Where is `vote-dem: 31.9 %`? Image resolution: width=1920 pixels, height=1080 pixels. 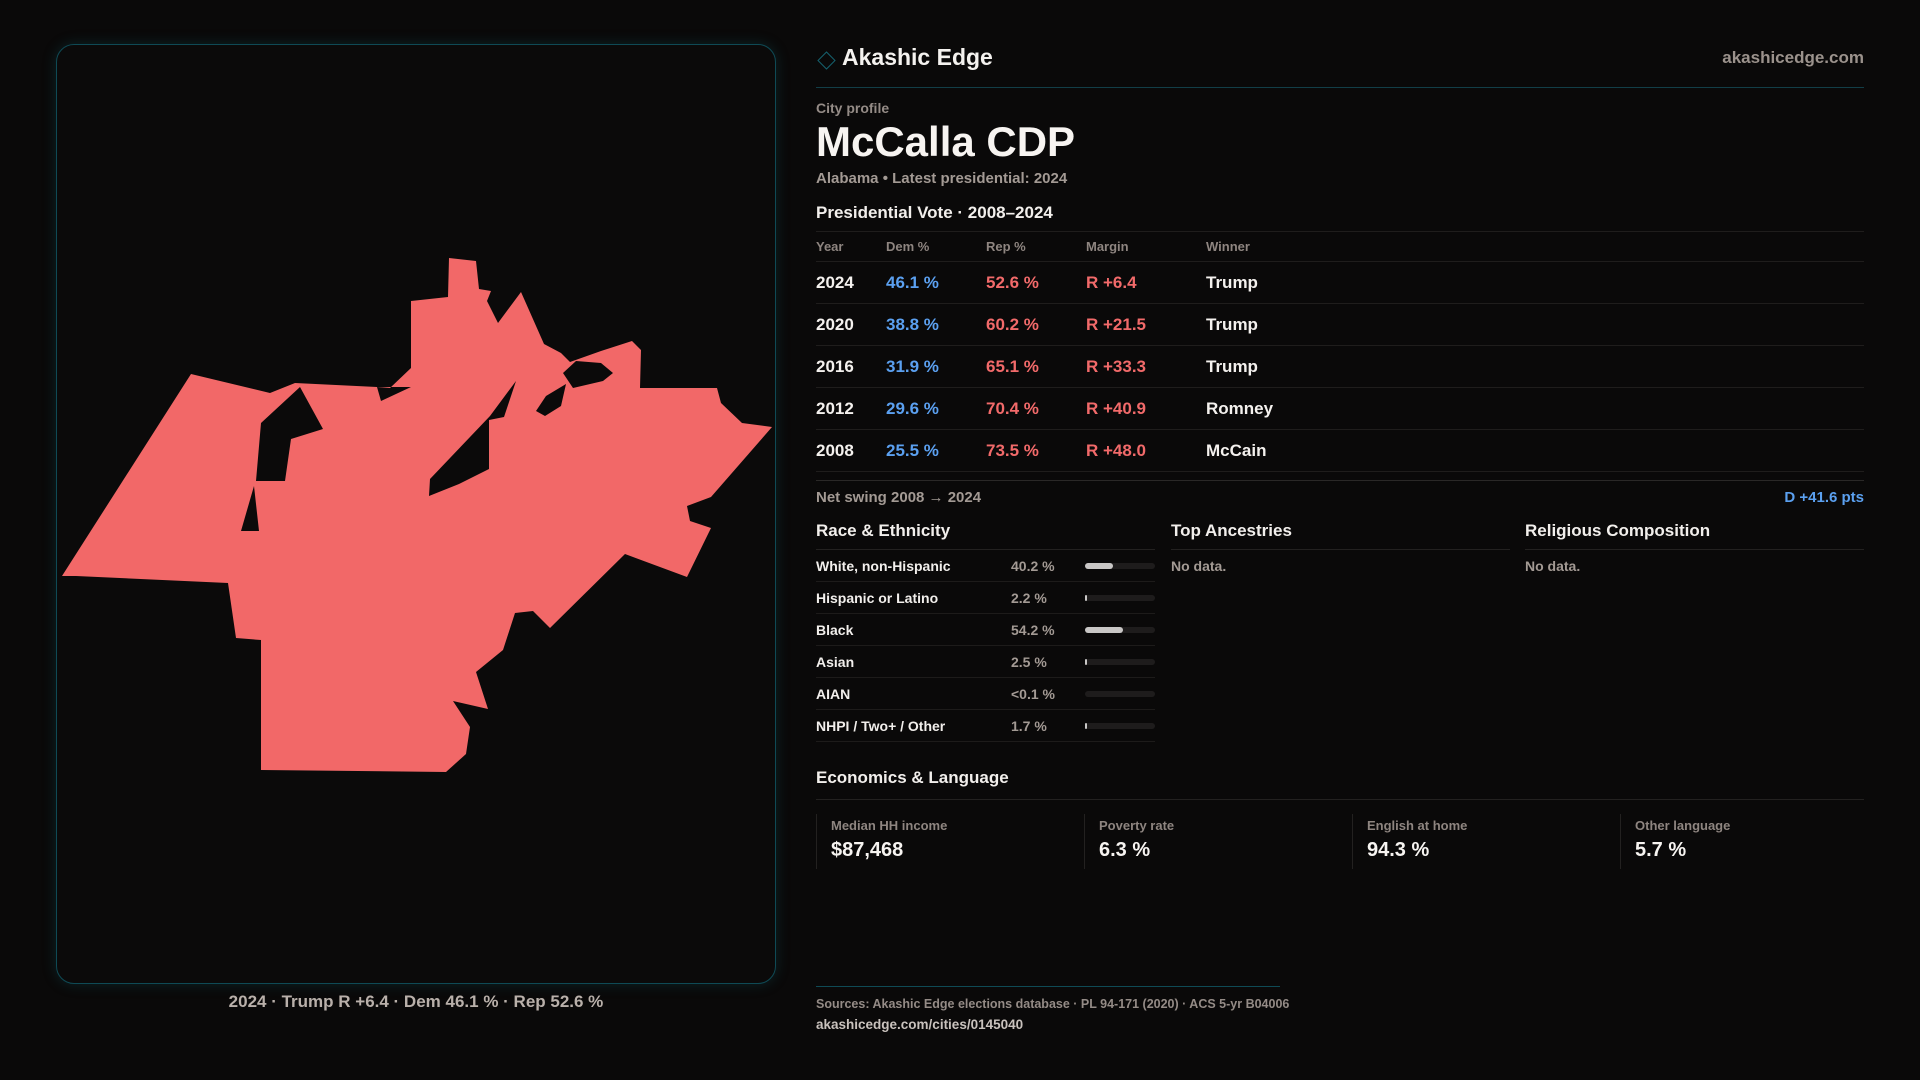
vote-dem: 31.9 % is located at coordinates (936, 366).